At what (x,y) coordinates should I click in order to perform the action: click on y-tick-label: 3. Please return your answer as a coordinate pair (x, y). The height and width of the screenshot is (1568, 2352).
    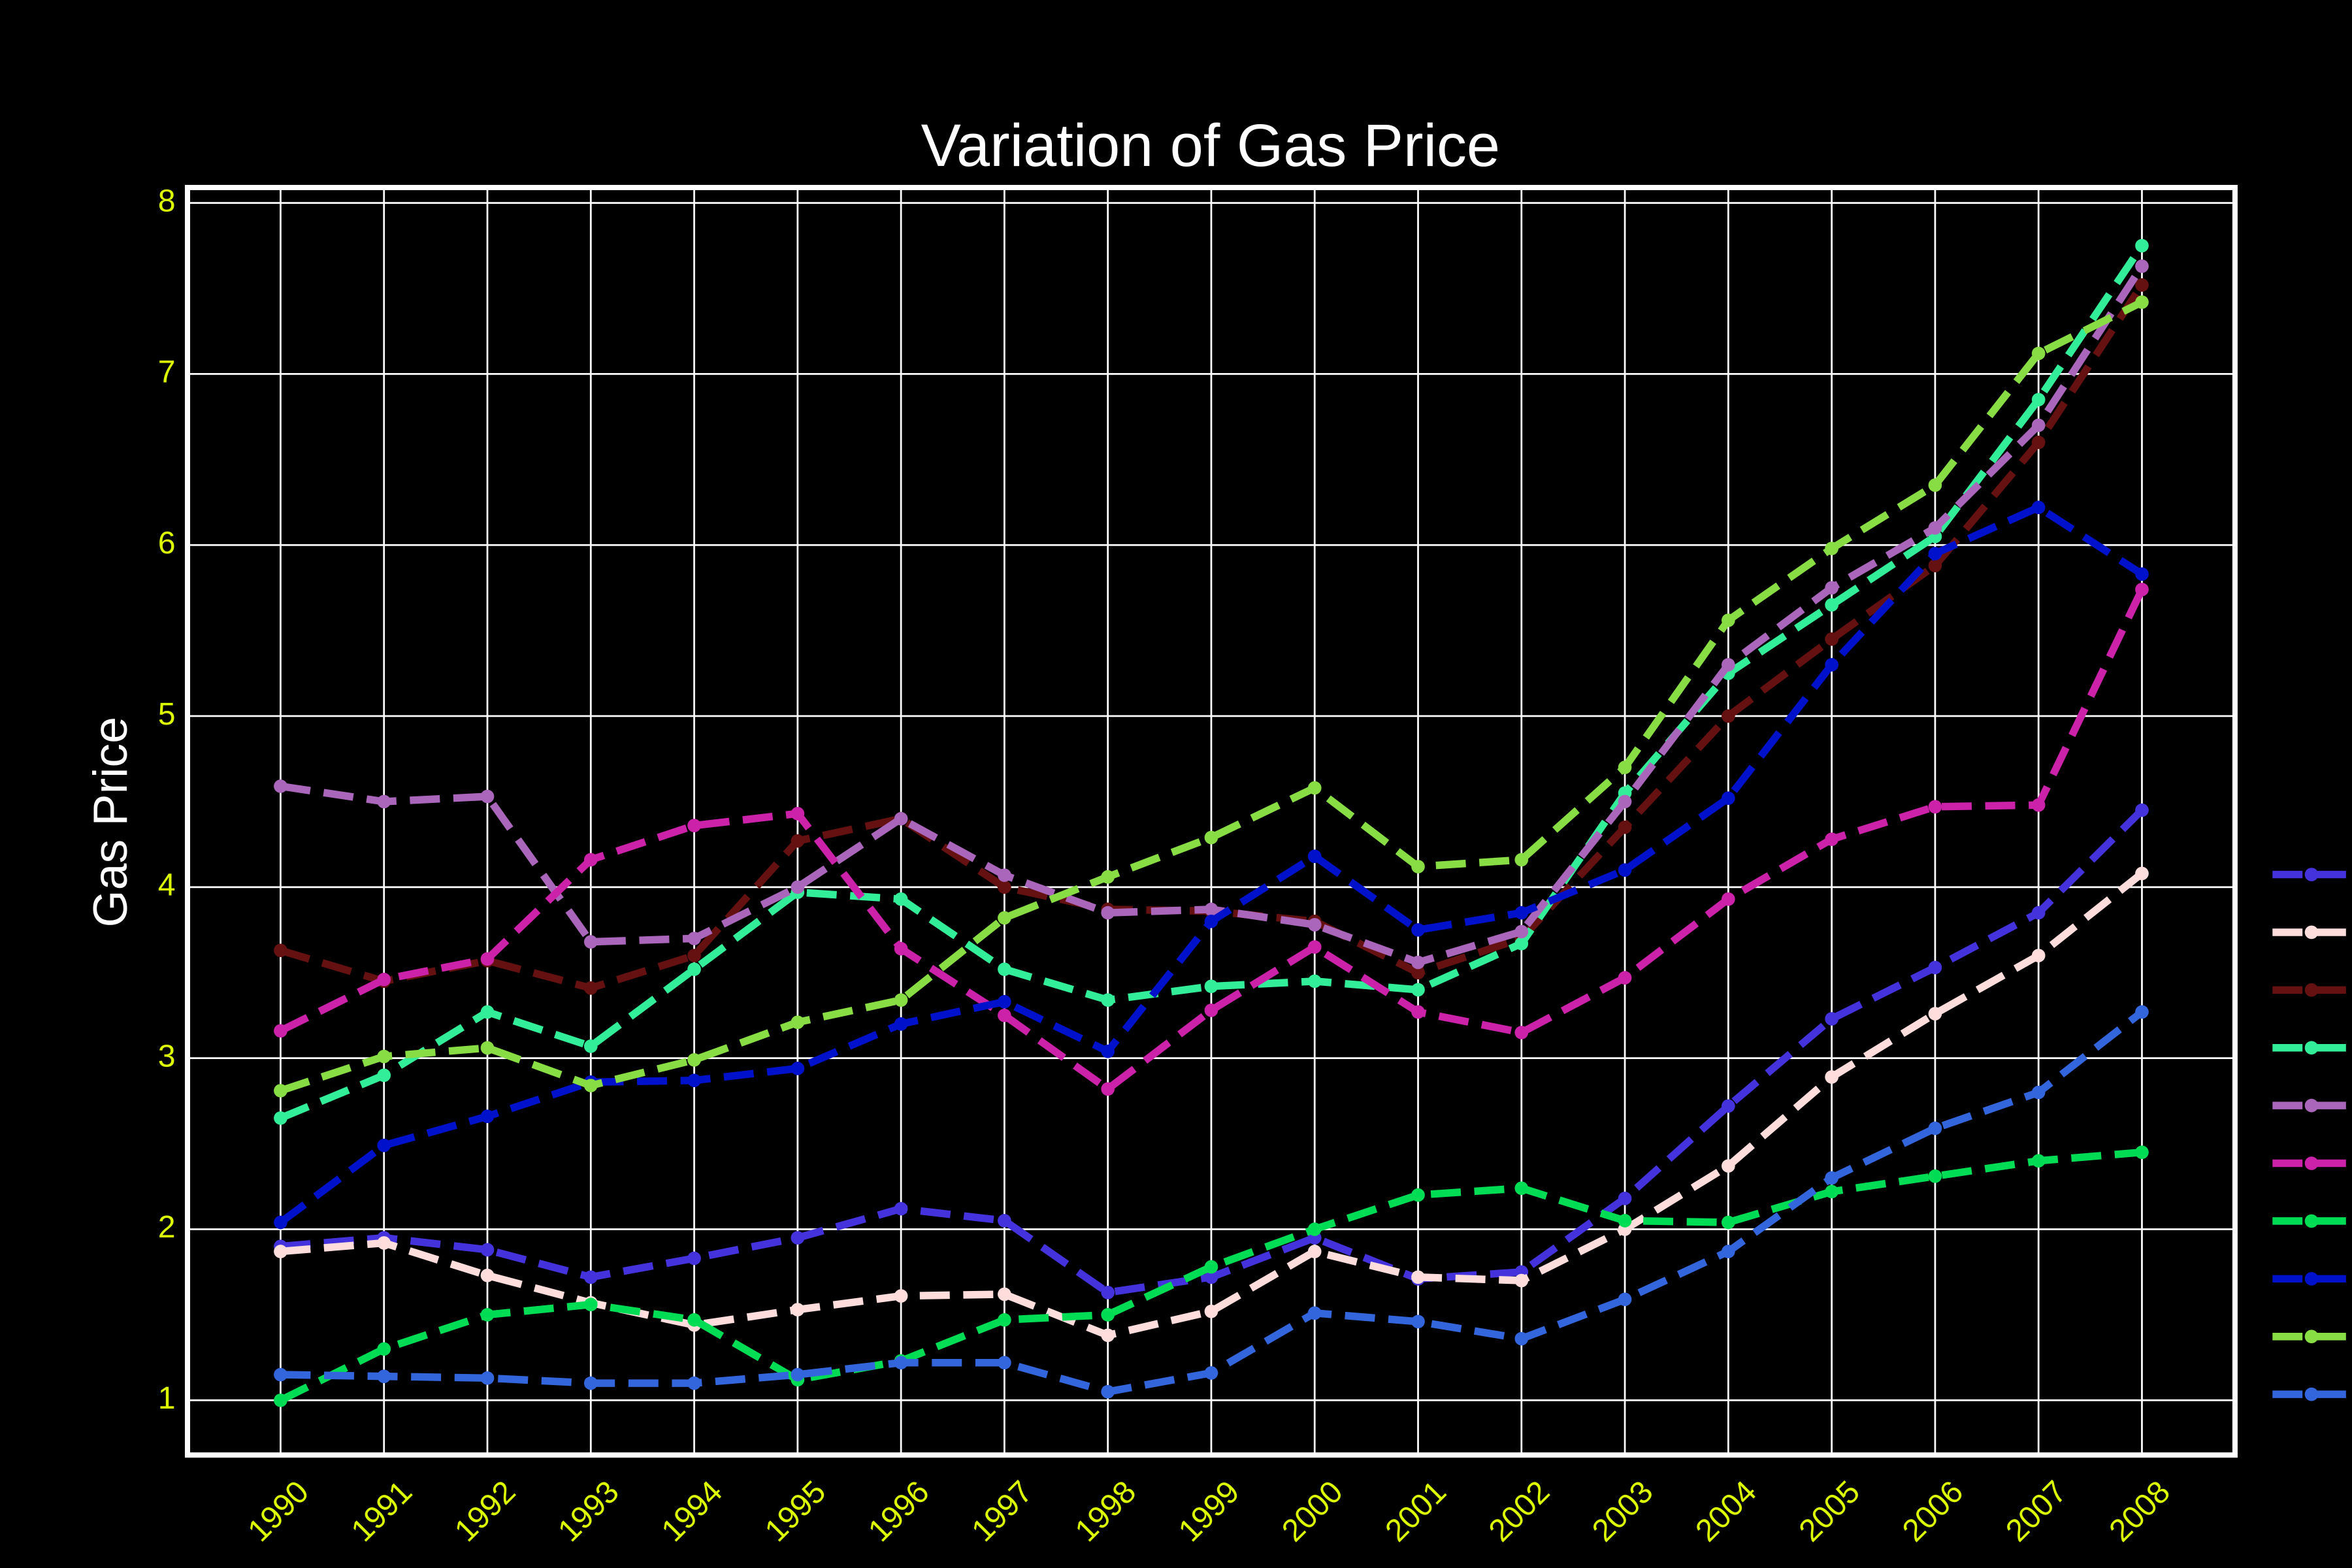
    Looking at the image, I should click on (167, 1055).